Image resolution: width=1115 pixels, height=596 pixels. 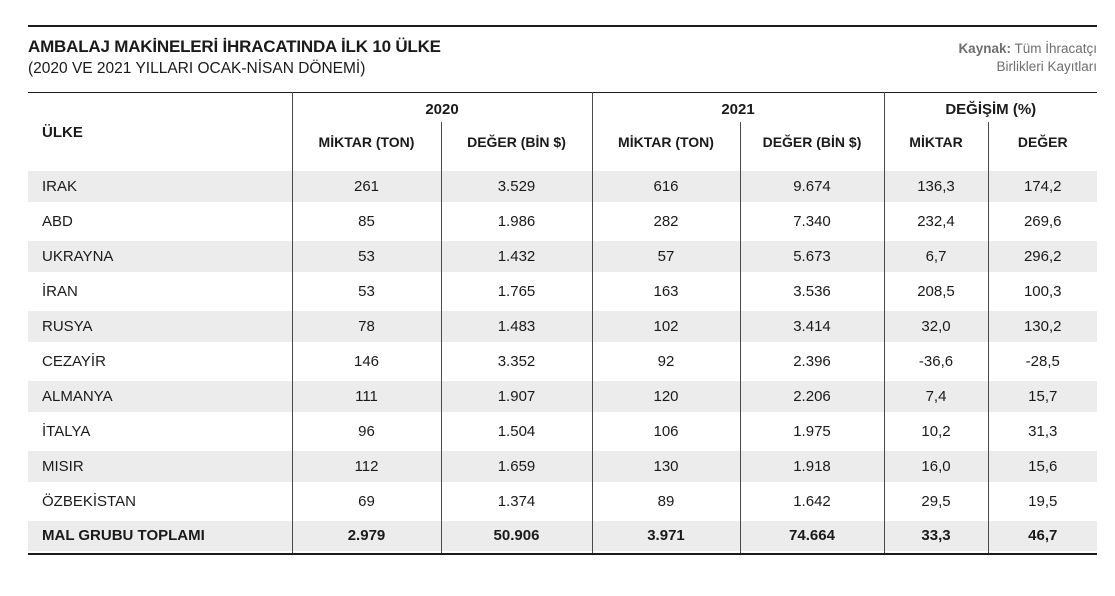 What do you see at coordinates (160, 501) in the screenshot?
I see `country-cell: ÖZBEKİSTAN` at bounding box center [160, 501].